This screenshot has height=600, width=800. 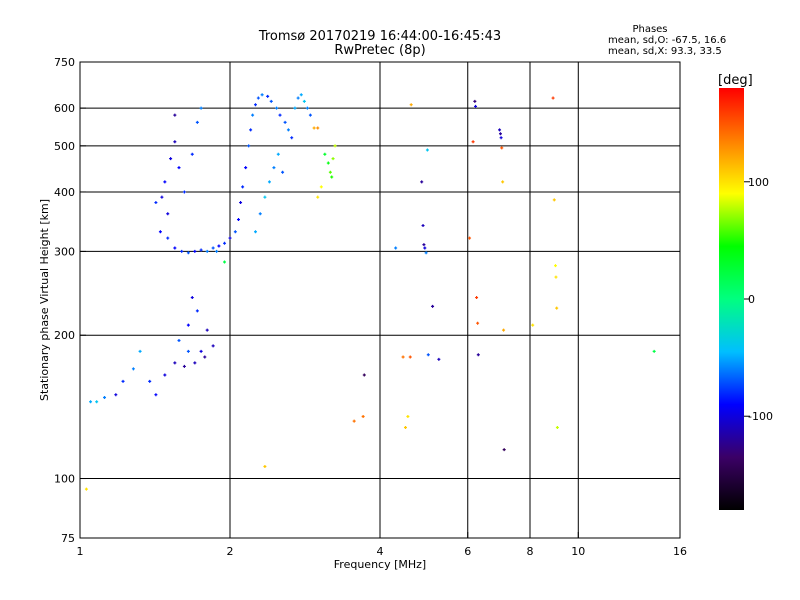 I want to click on x-tick-label: 10, so click(x=578, y=551).